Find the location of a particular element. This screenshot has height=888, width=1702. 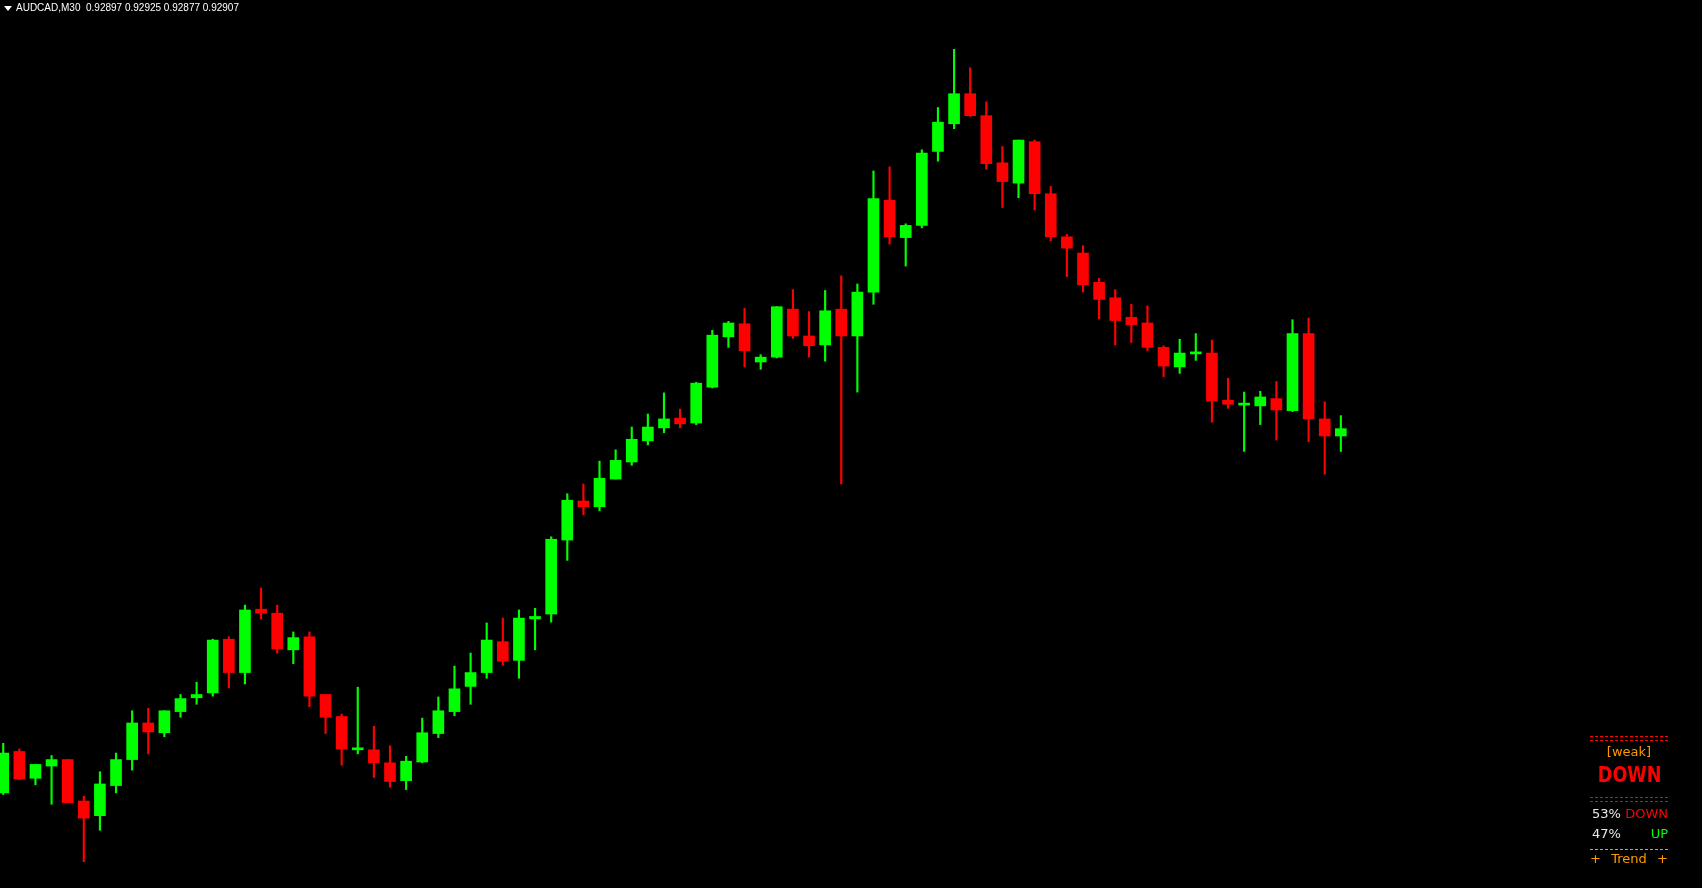

text: UP is located at coordinates (1659, 833).